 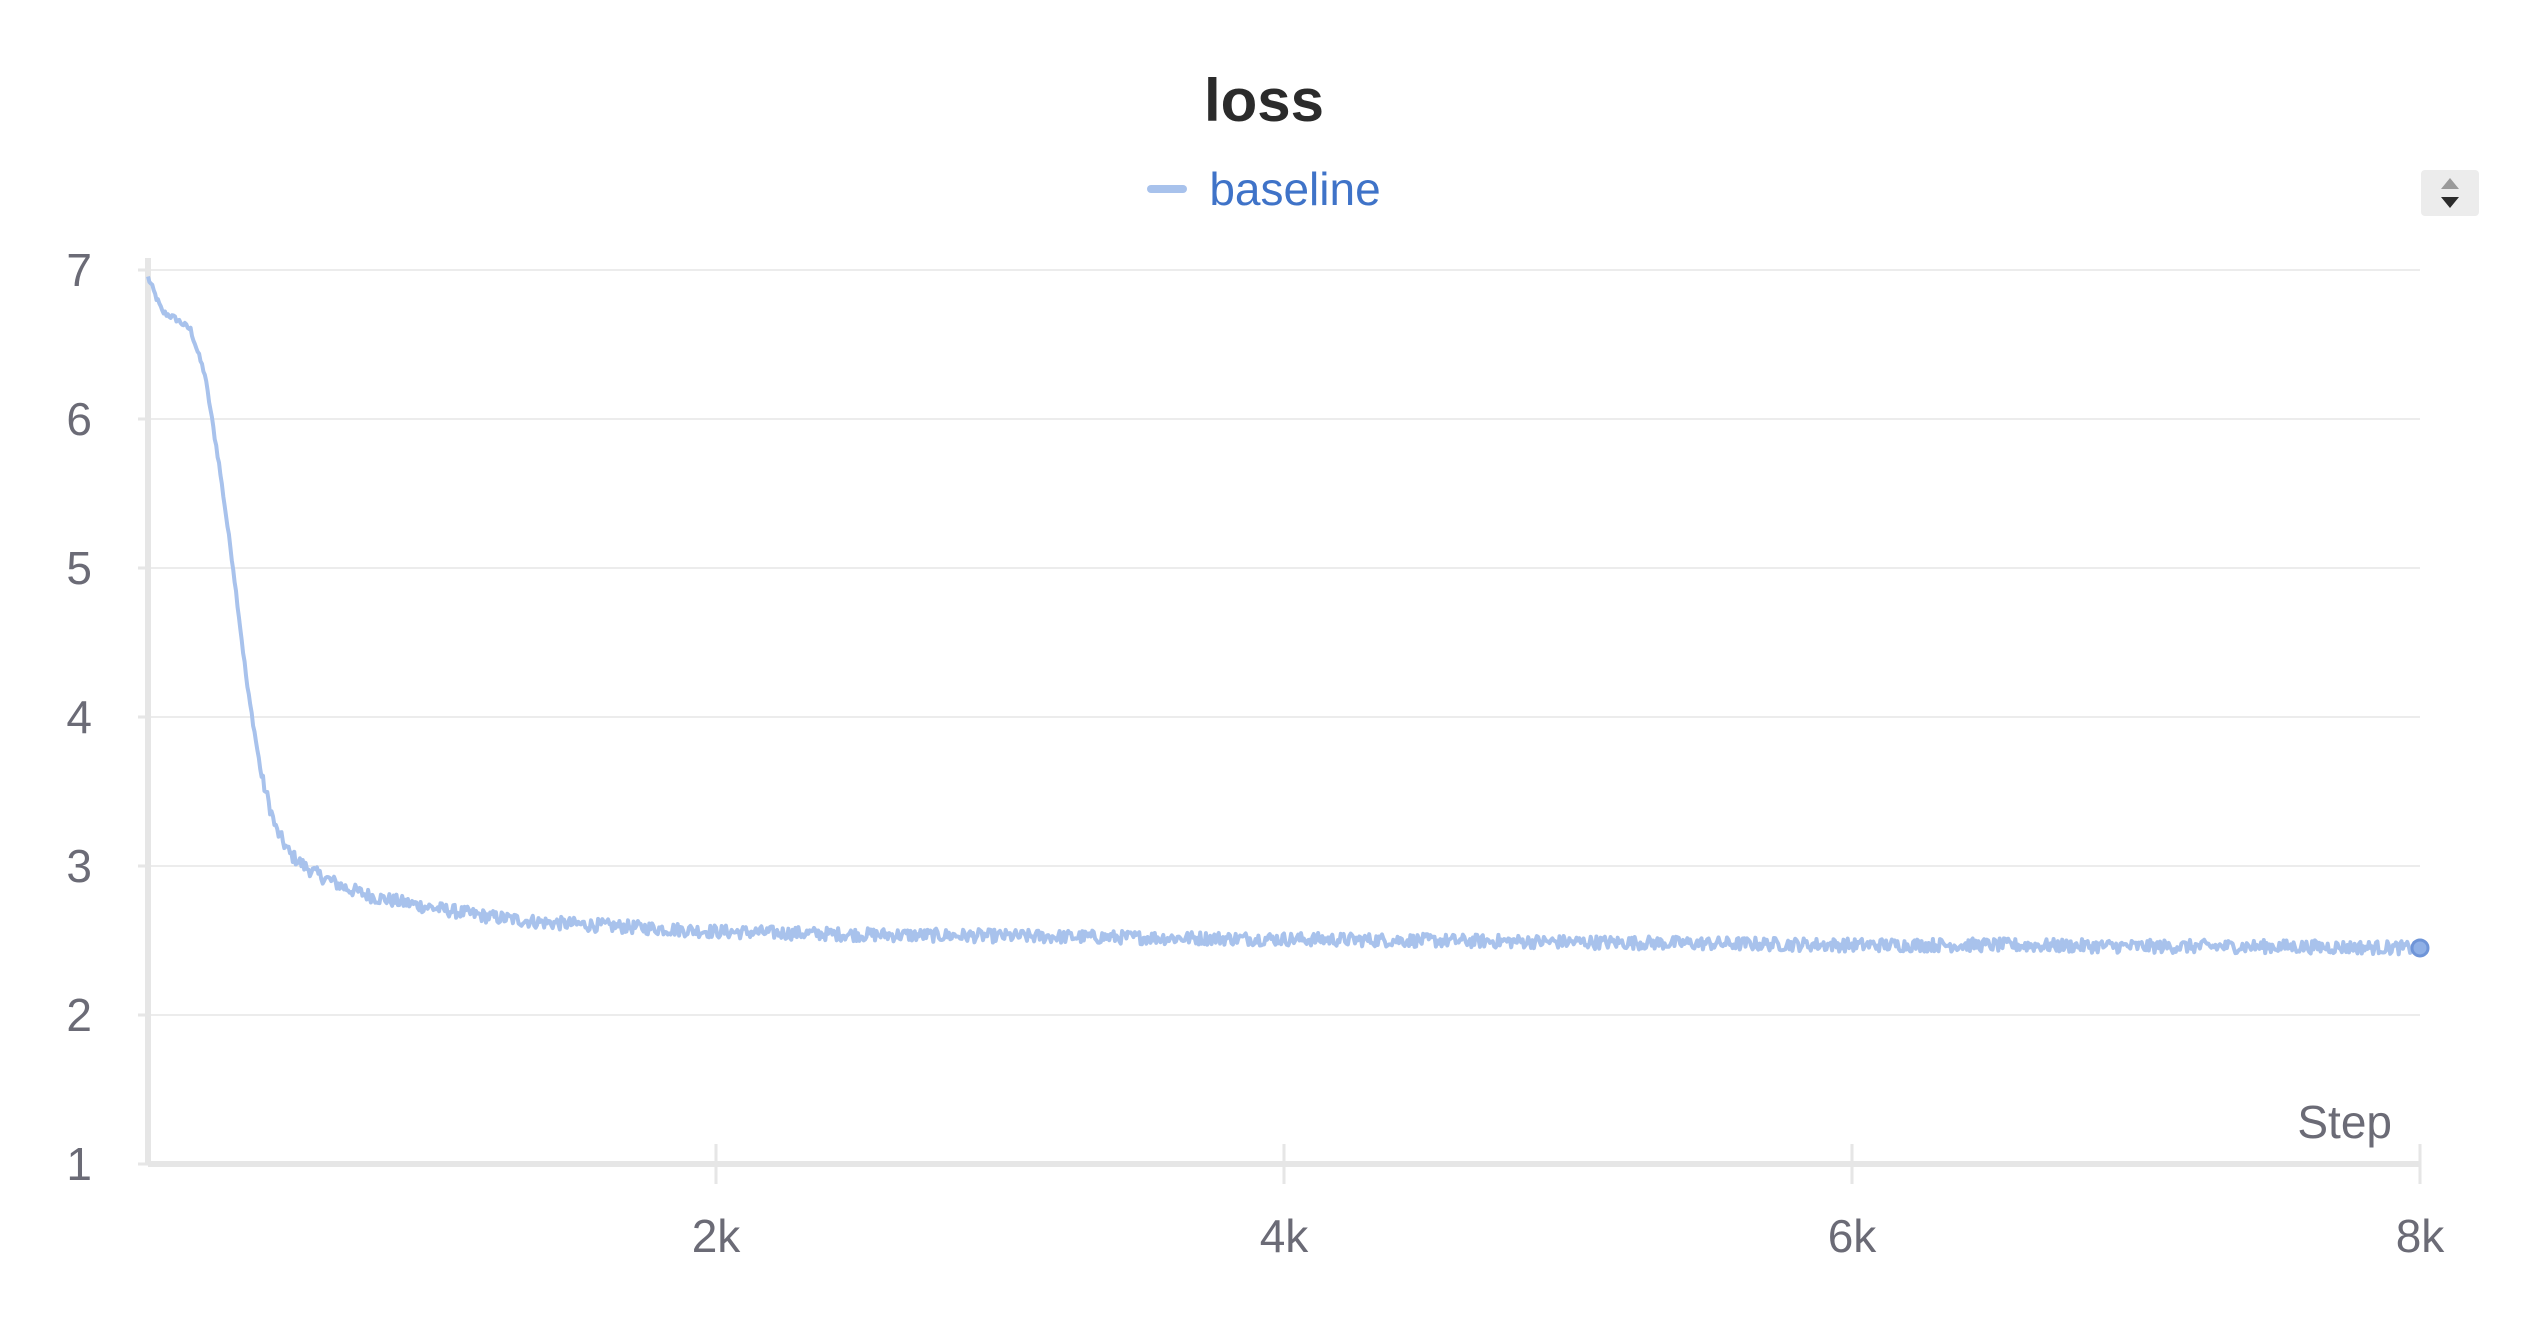 I want to click on y-tick-labels: 1 2 3 4 5 6 7, so click(x=79, y=717).